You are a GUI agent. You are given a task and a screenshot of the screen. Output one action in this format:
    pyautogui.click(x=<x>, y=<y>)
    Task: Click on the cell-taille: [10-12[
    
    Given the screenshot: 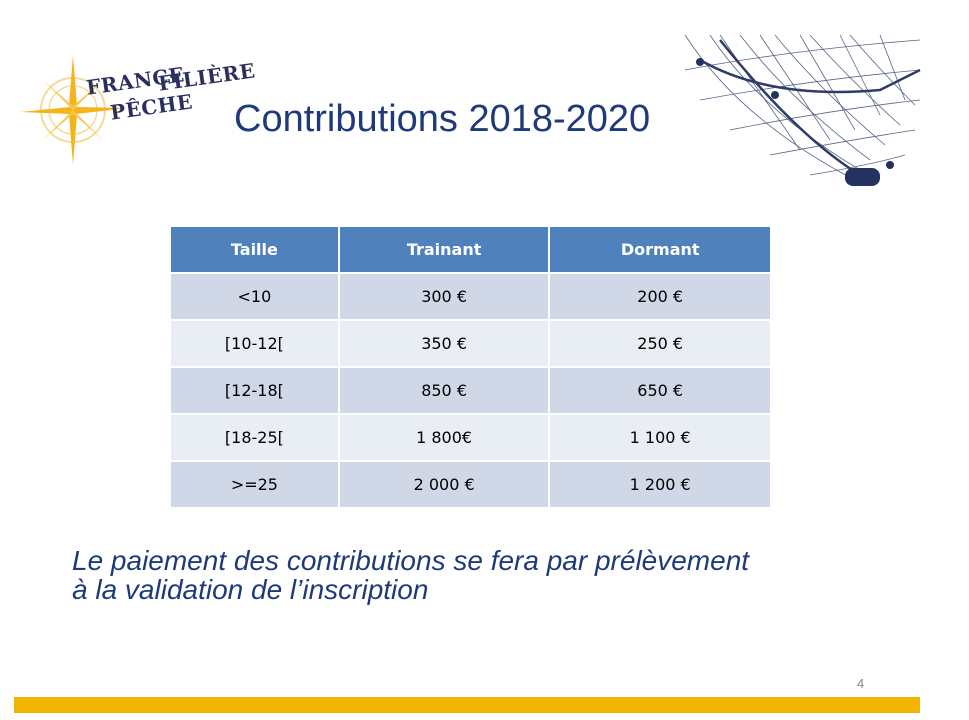 What is the action you would take?
    pyautogui.click(x=254, y=343)
    